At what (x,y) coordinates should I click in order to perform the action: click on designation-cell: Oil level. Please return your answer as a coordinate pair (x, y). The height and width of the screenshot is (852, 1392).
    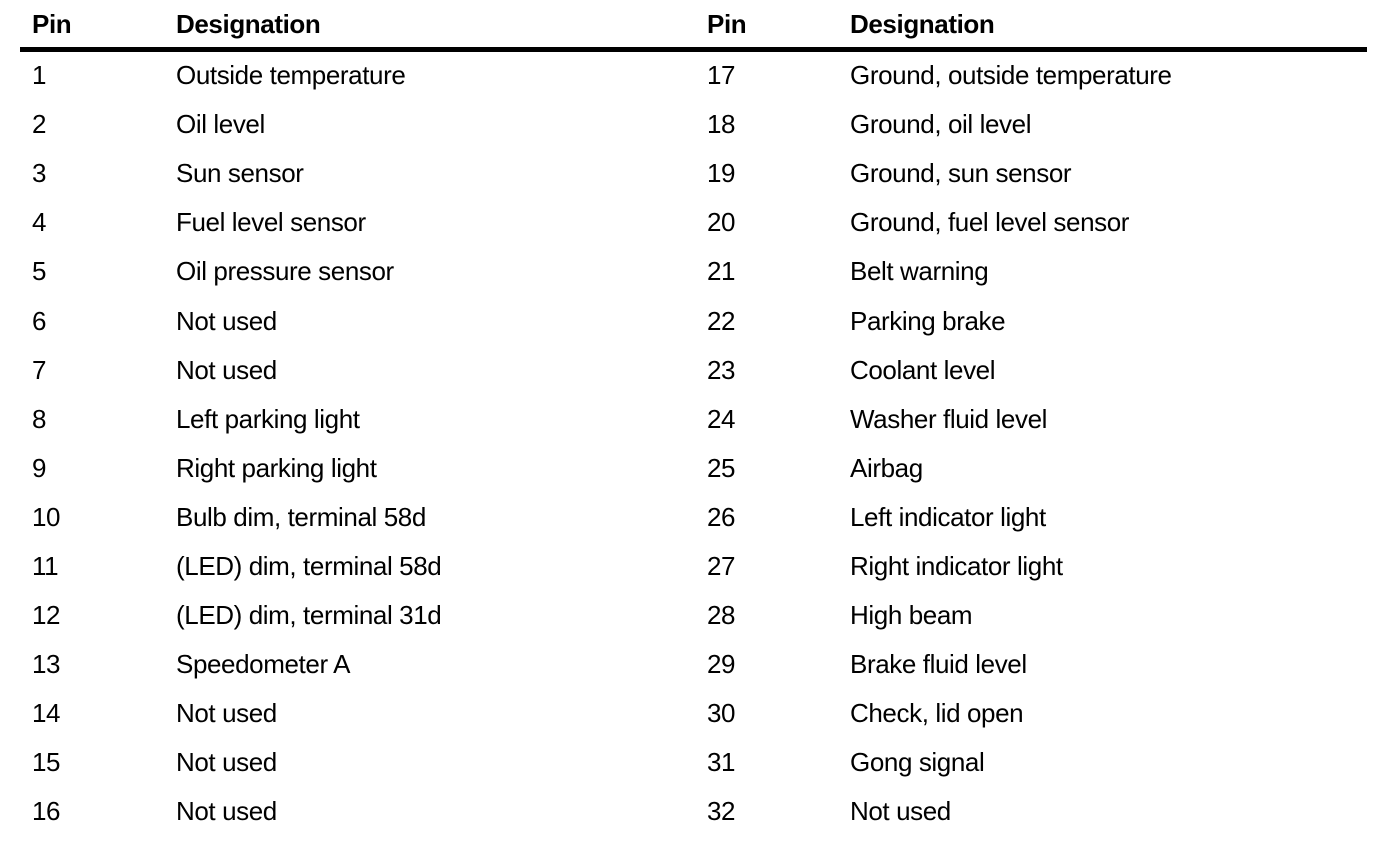
    Looking at the image, I should click on (220, 124).